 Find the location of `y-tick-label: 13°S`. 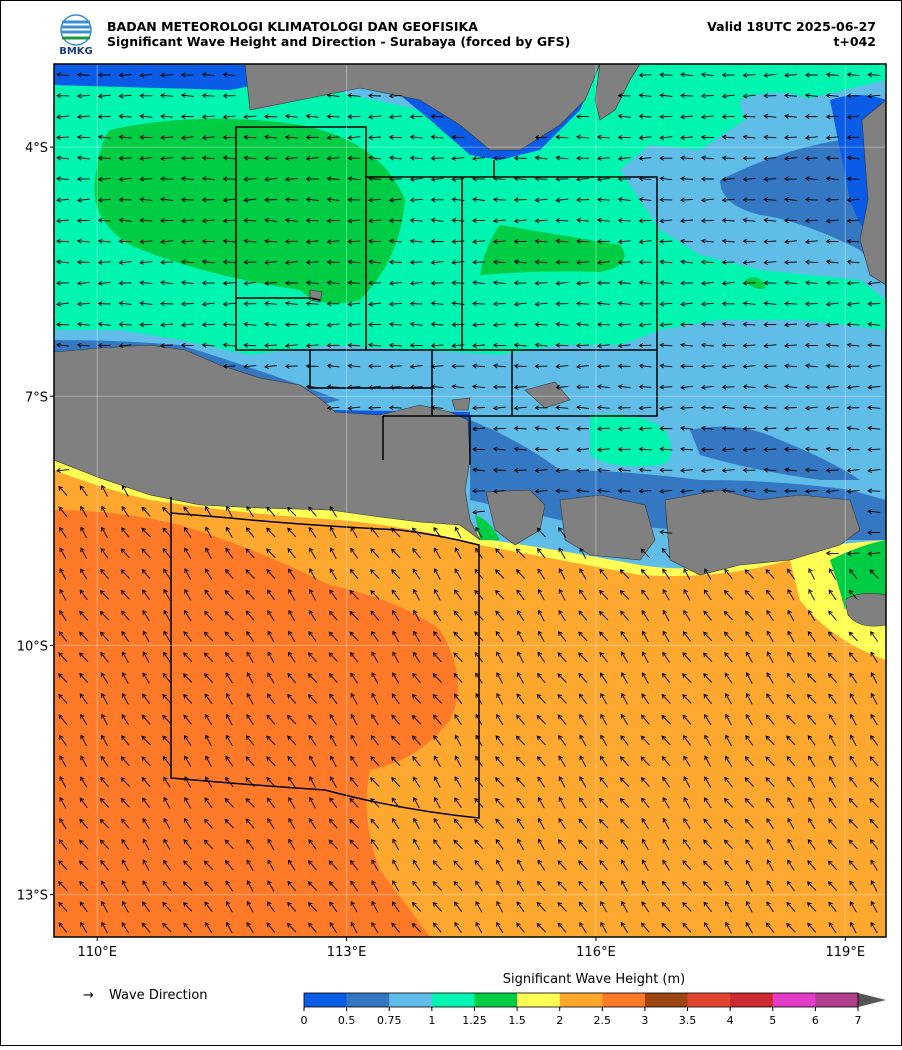

y-tick-label: 13°S is located at coordinates (32, 896).